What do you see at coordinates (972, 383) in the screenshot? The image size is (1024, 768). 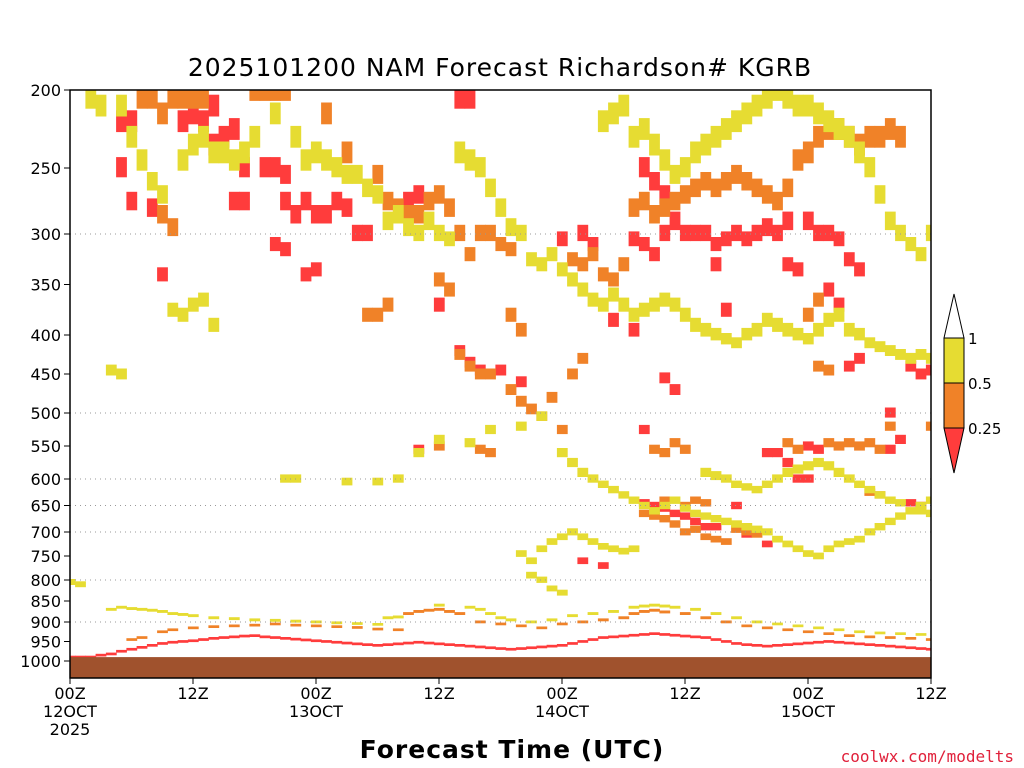 I see `legend-colorbar: 1 0.5 0.25` at bounding box center [972, 383].